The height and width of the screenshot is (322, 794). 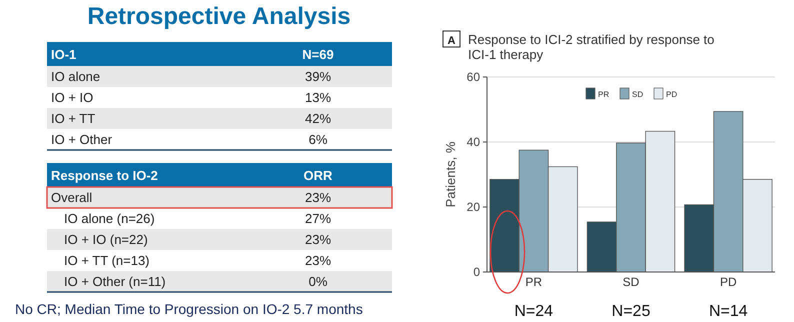 What do you see at coordinates (476, 272) in the screenshot?
I see `y-tick-label: 0` at bounding box center [476, 272].